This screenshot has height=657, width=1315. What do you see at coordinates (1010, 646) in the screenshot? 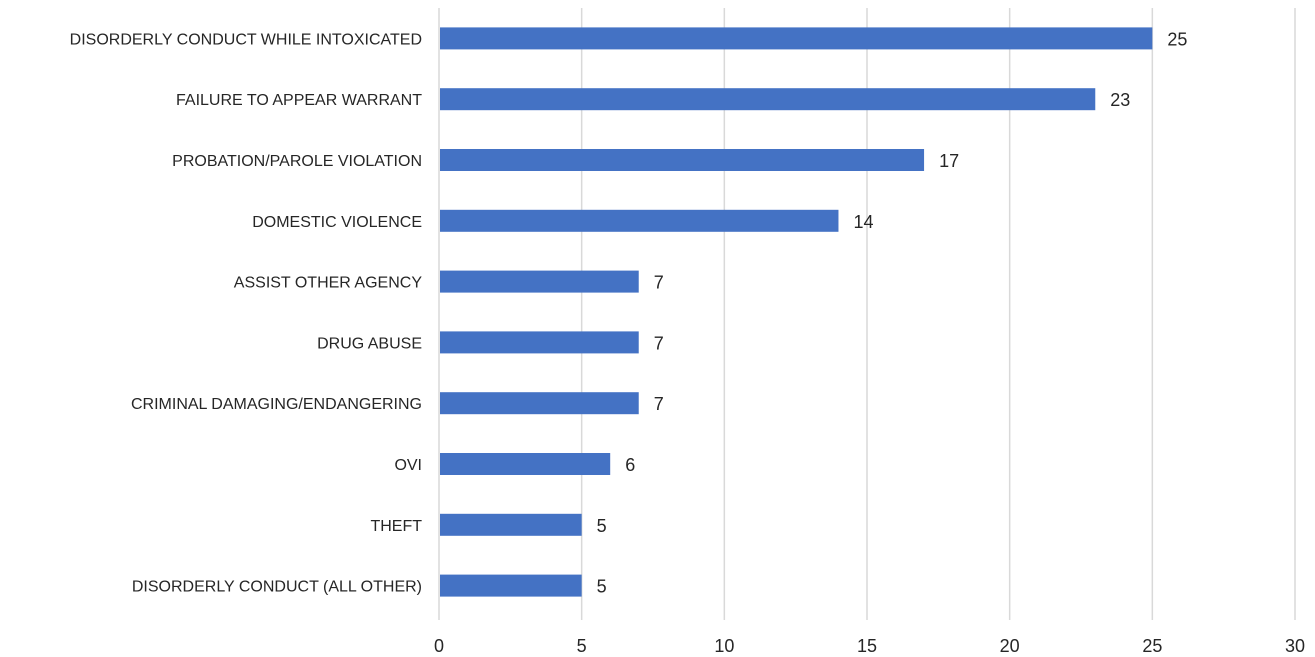
I see `x-tick-label: 20` at bounding box center [1010, 646].